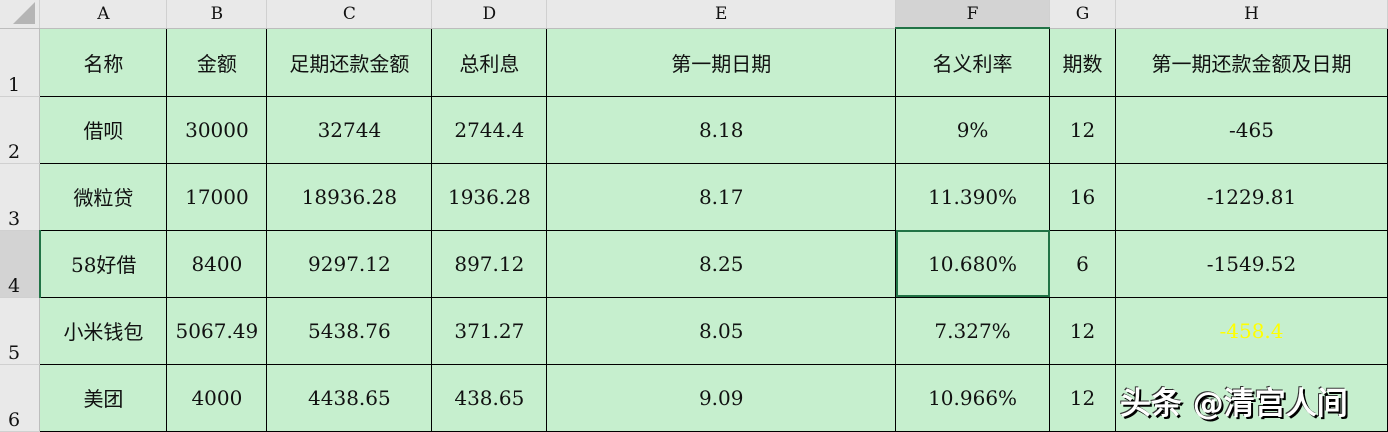 The image size is (1388, 432). I want to click on cell-b3: 17000, so click(217, 196).